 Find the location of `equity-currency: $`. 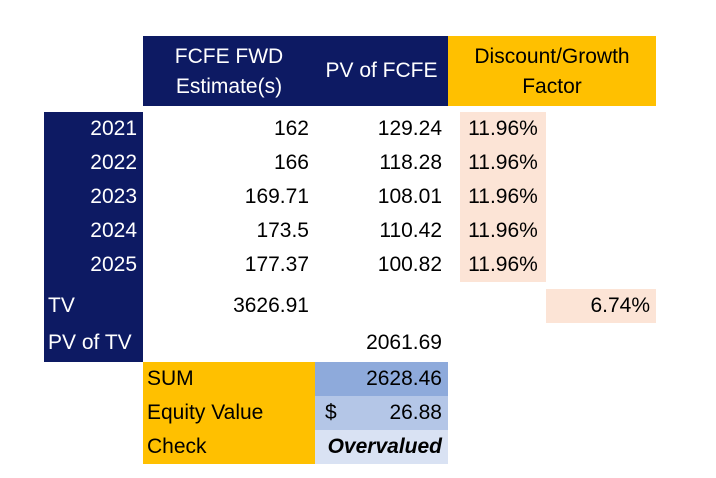

equity-currency: $ is located at coordinates (331, 412).